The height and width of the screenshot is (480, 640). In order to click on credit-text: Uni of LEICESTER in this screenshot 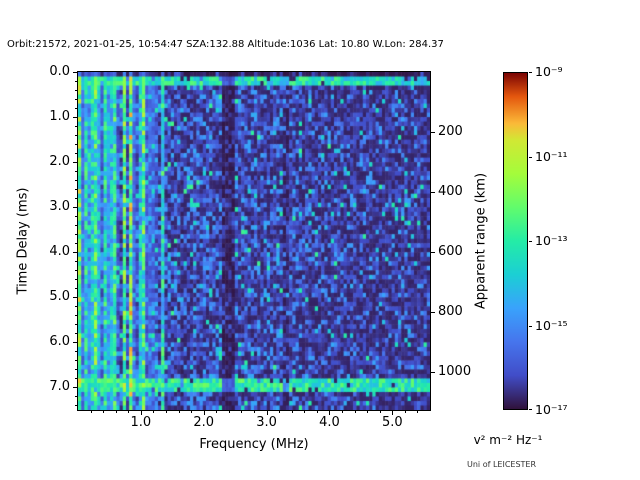, I will do `click(502, 464)`.